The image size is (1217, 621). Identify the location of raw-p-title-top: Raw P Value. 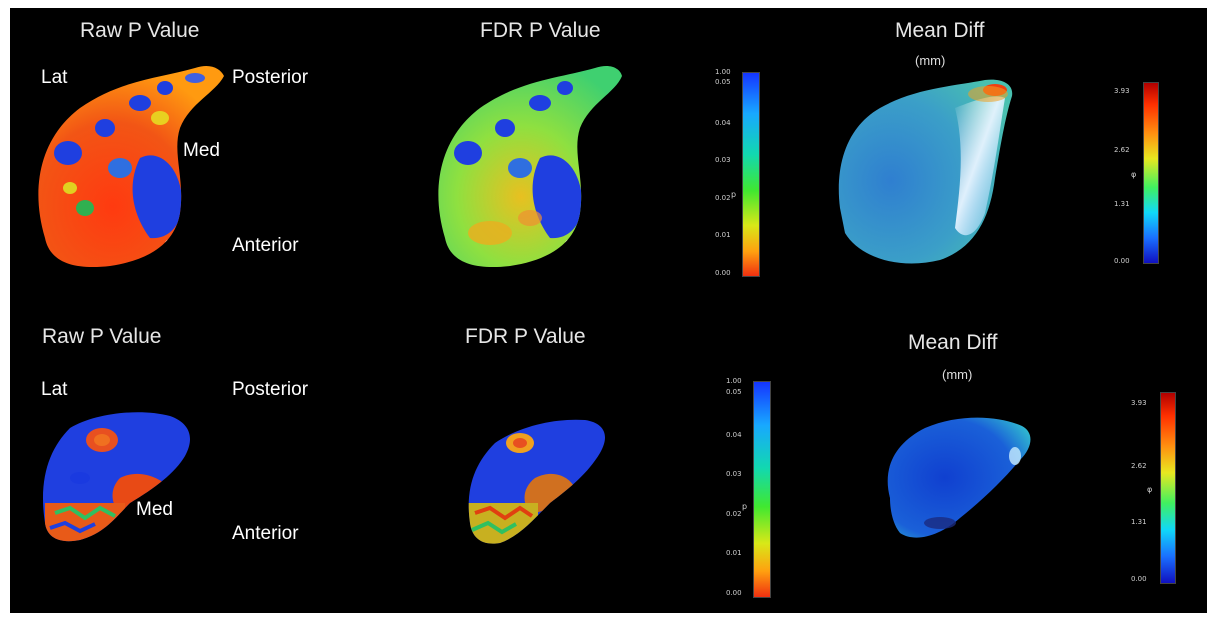
(140, 30).